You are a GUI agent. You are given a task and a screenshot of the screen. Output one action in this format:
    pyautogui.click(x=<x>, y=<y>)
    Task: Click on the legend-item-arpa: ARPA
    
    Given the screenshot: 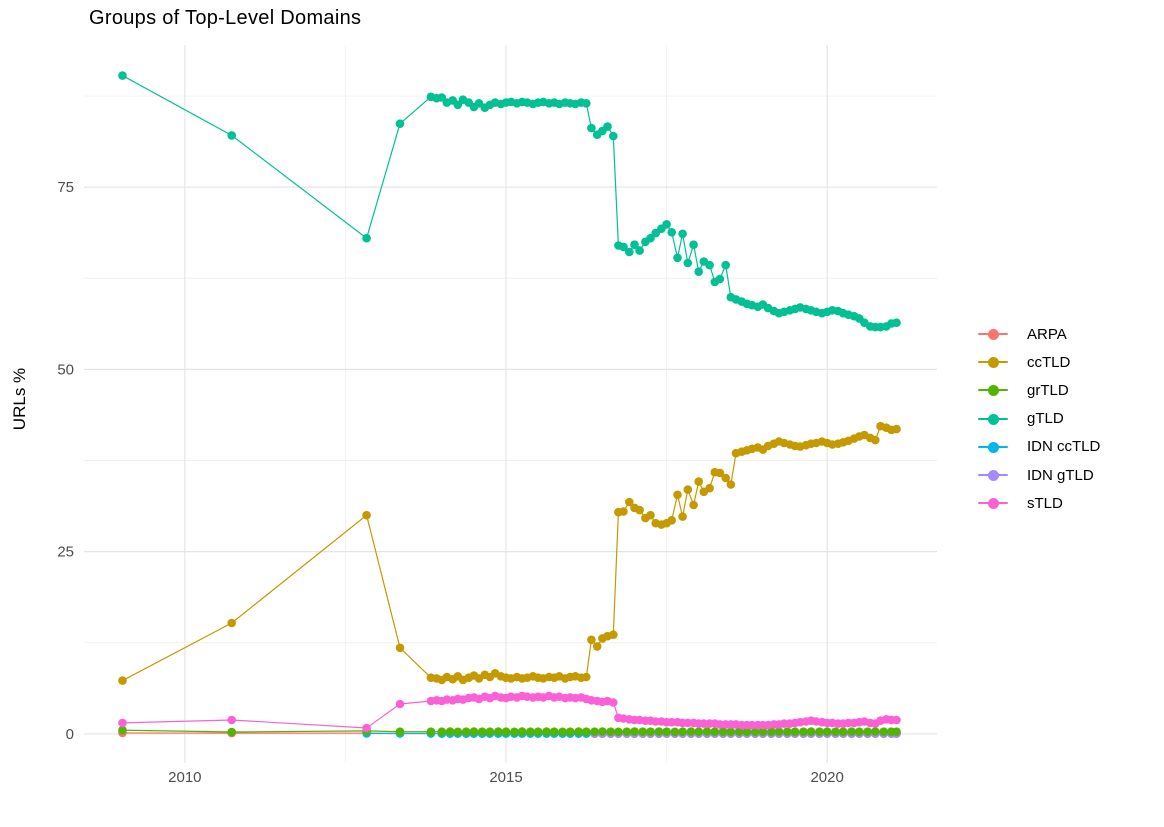 What is the action you would take?
    pyautogui.click(x=1039, y=334)
    